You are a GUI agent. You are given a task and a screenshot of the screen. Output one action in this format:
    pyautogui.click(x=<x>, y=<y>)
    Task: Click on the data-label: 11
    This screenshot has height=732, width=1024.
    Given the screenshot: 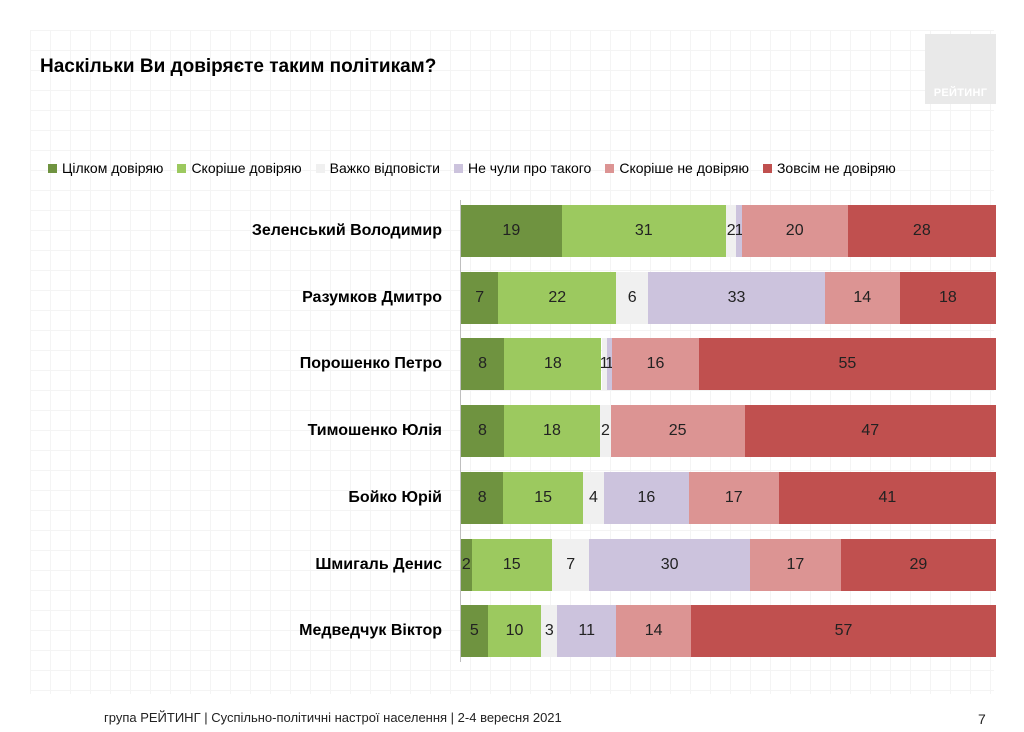 What is the action you would take?
    pyautogui.click(x=587, y=631)
    